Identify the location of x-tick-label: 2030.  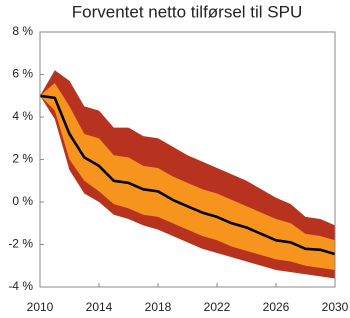
(335, 307).